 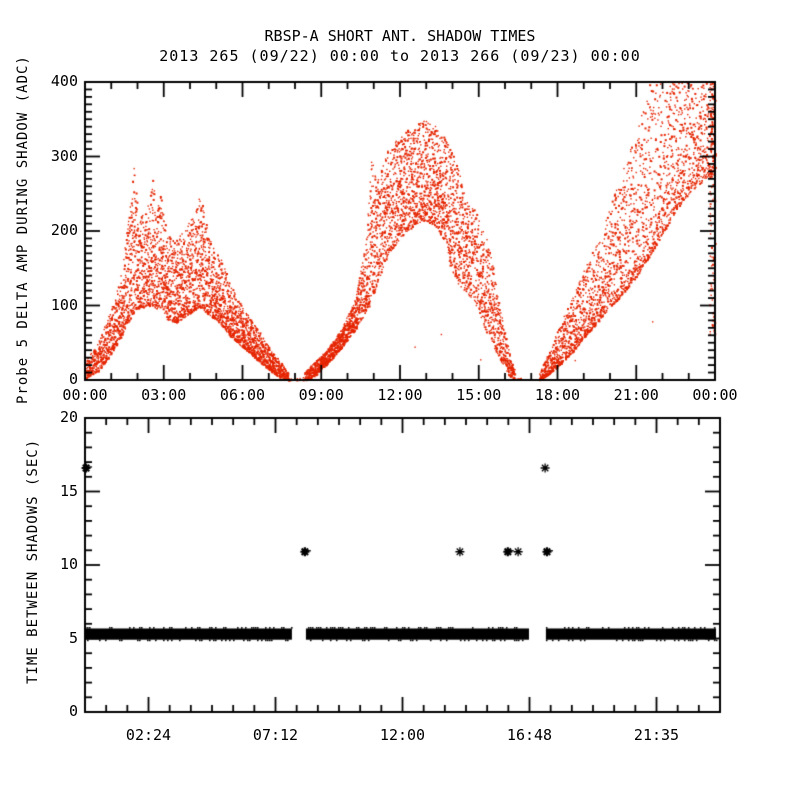 What do you see at coordinates (64, 230) in the screenshot?
I see `top-y-tick-label: 200` at bounding box center [64, 230].